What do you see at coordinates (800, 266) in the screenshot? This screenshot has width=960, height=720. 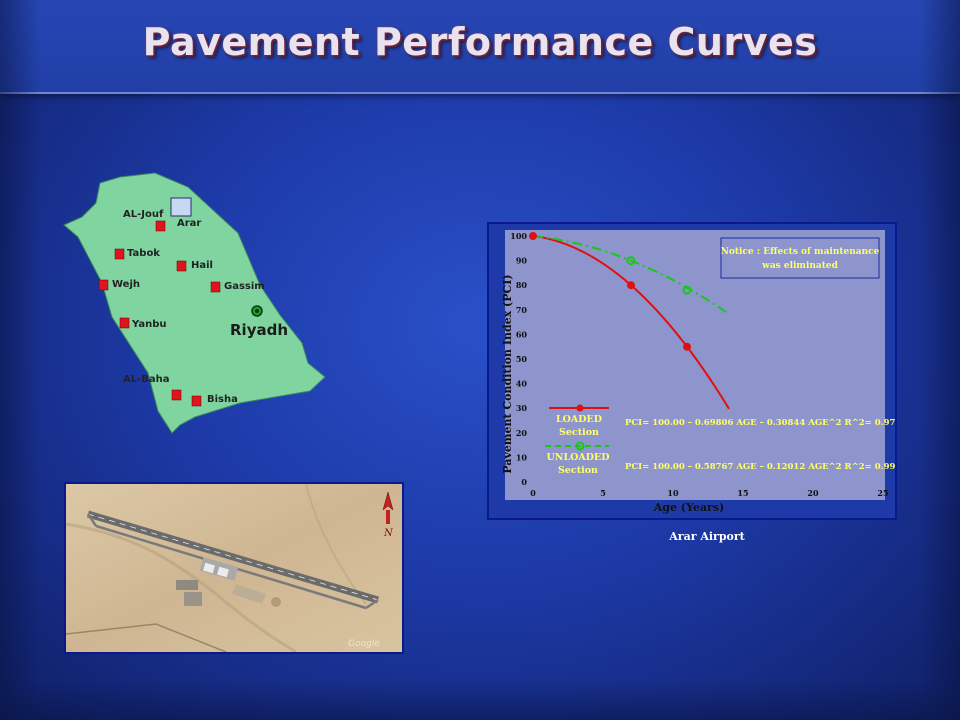 I see `notice-line-2: was eliminated` at bounding box center [800, 266].